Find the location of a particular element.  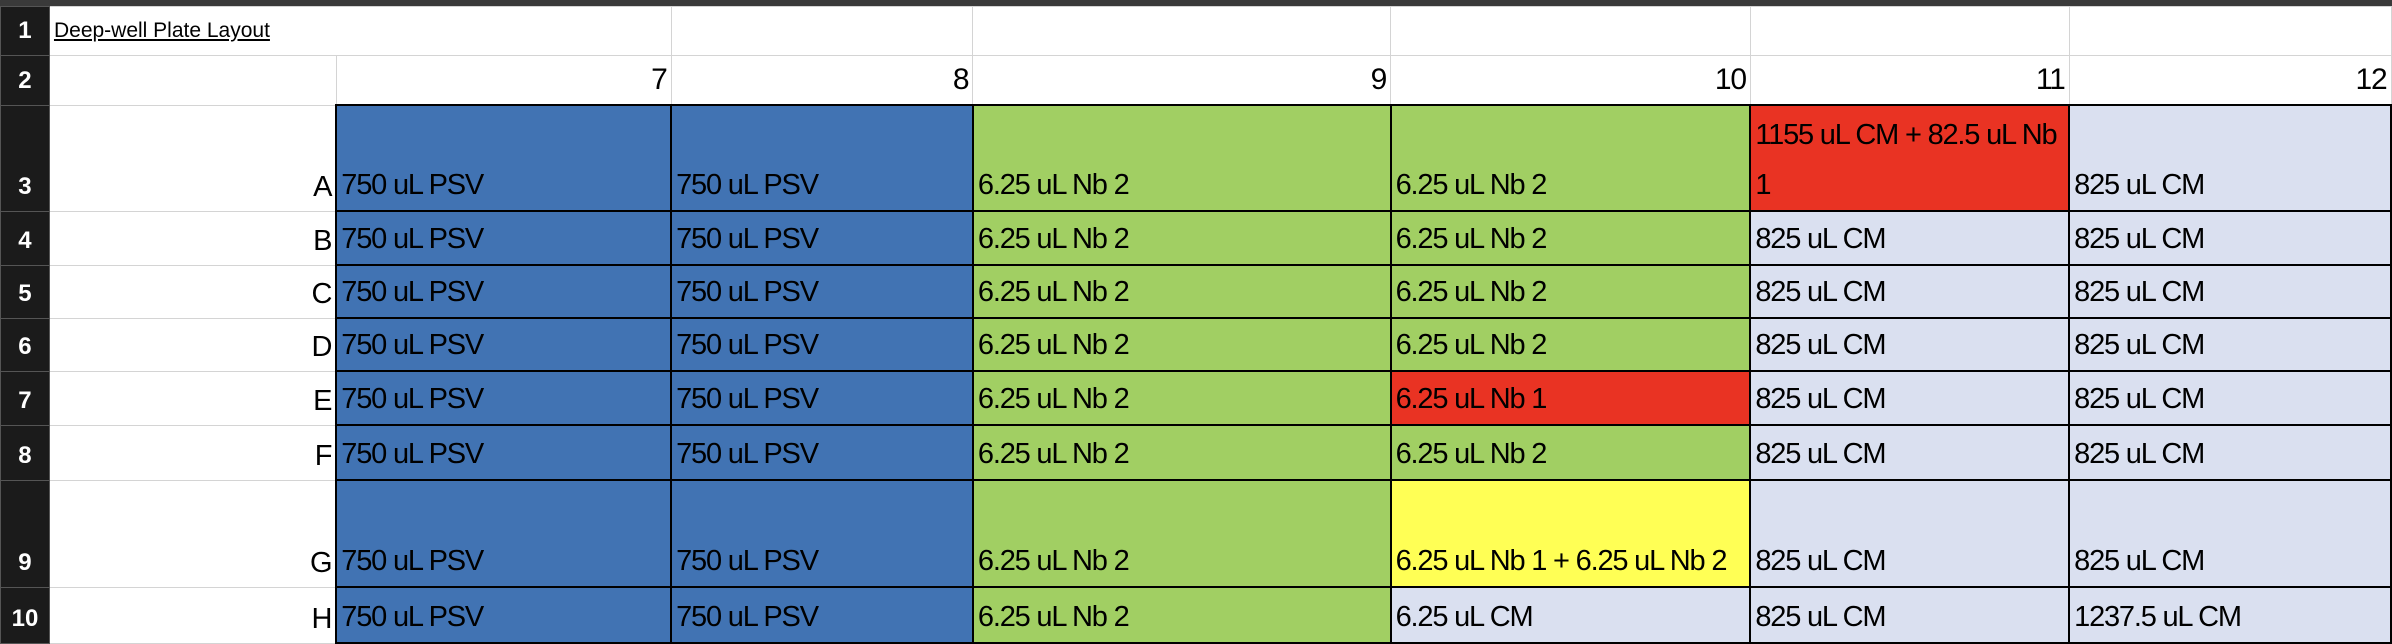

row-header: 1 is located at coordinates (25, 31).